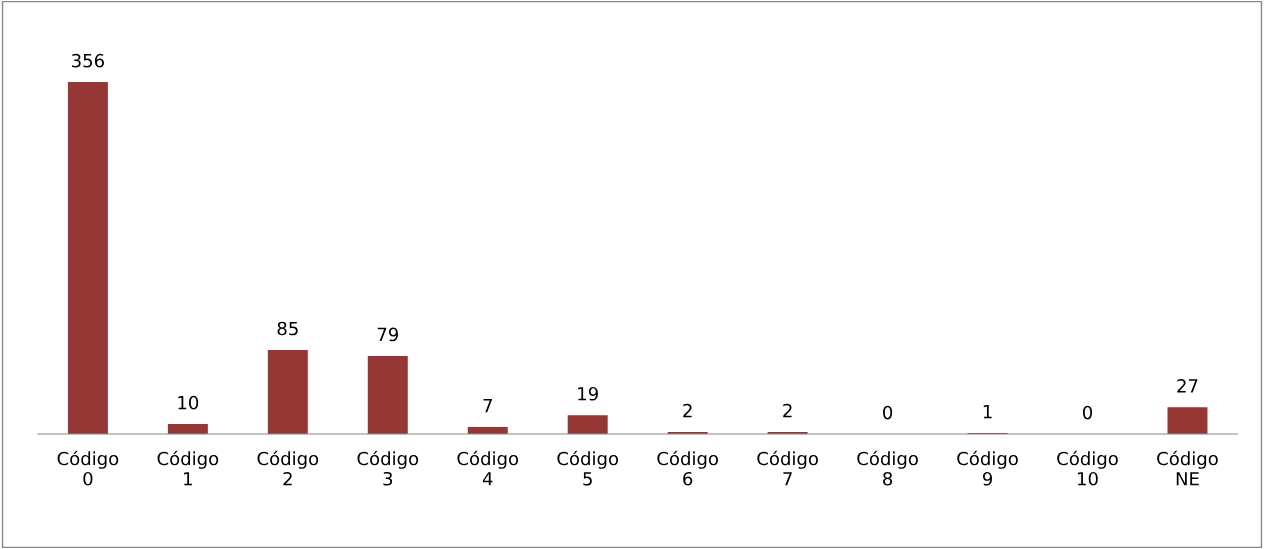  I want to click on x-tick-label: Código 6, so click(687, 468).